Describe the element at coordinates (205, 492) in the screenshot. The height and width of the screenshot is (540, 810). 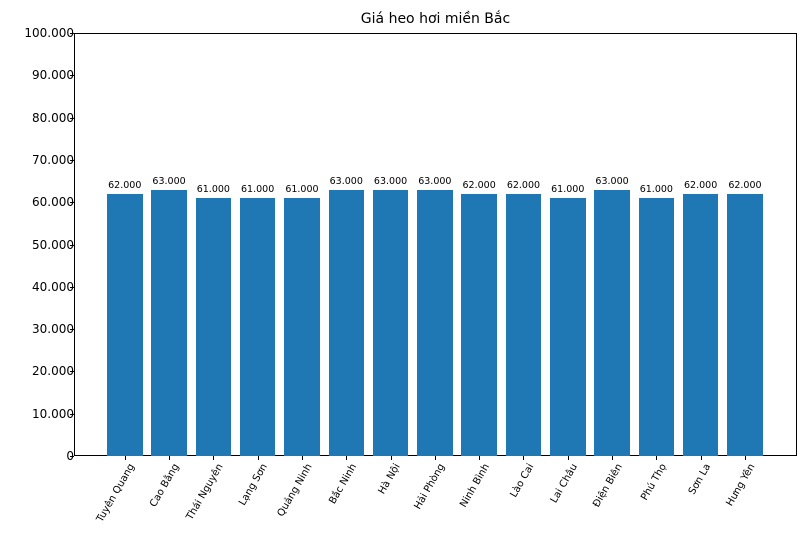
I see `x-tick-label: Thái Nguyên` at that location.